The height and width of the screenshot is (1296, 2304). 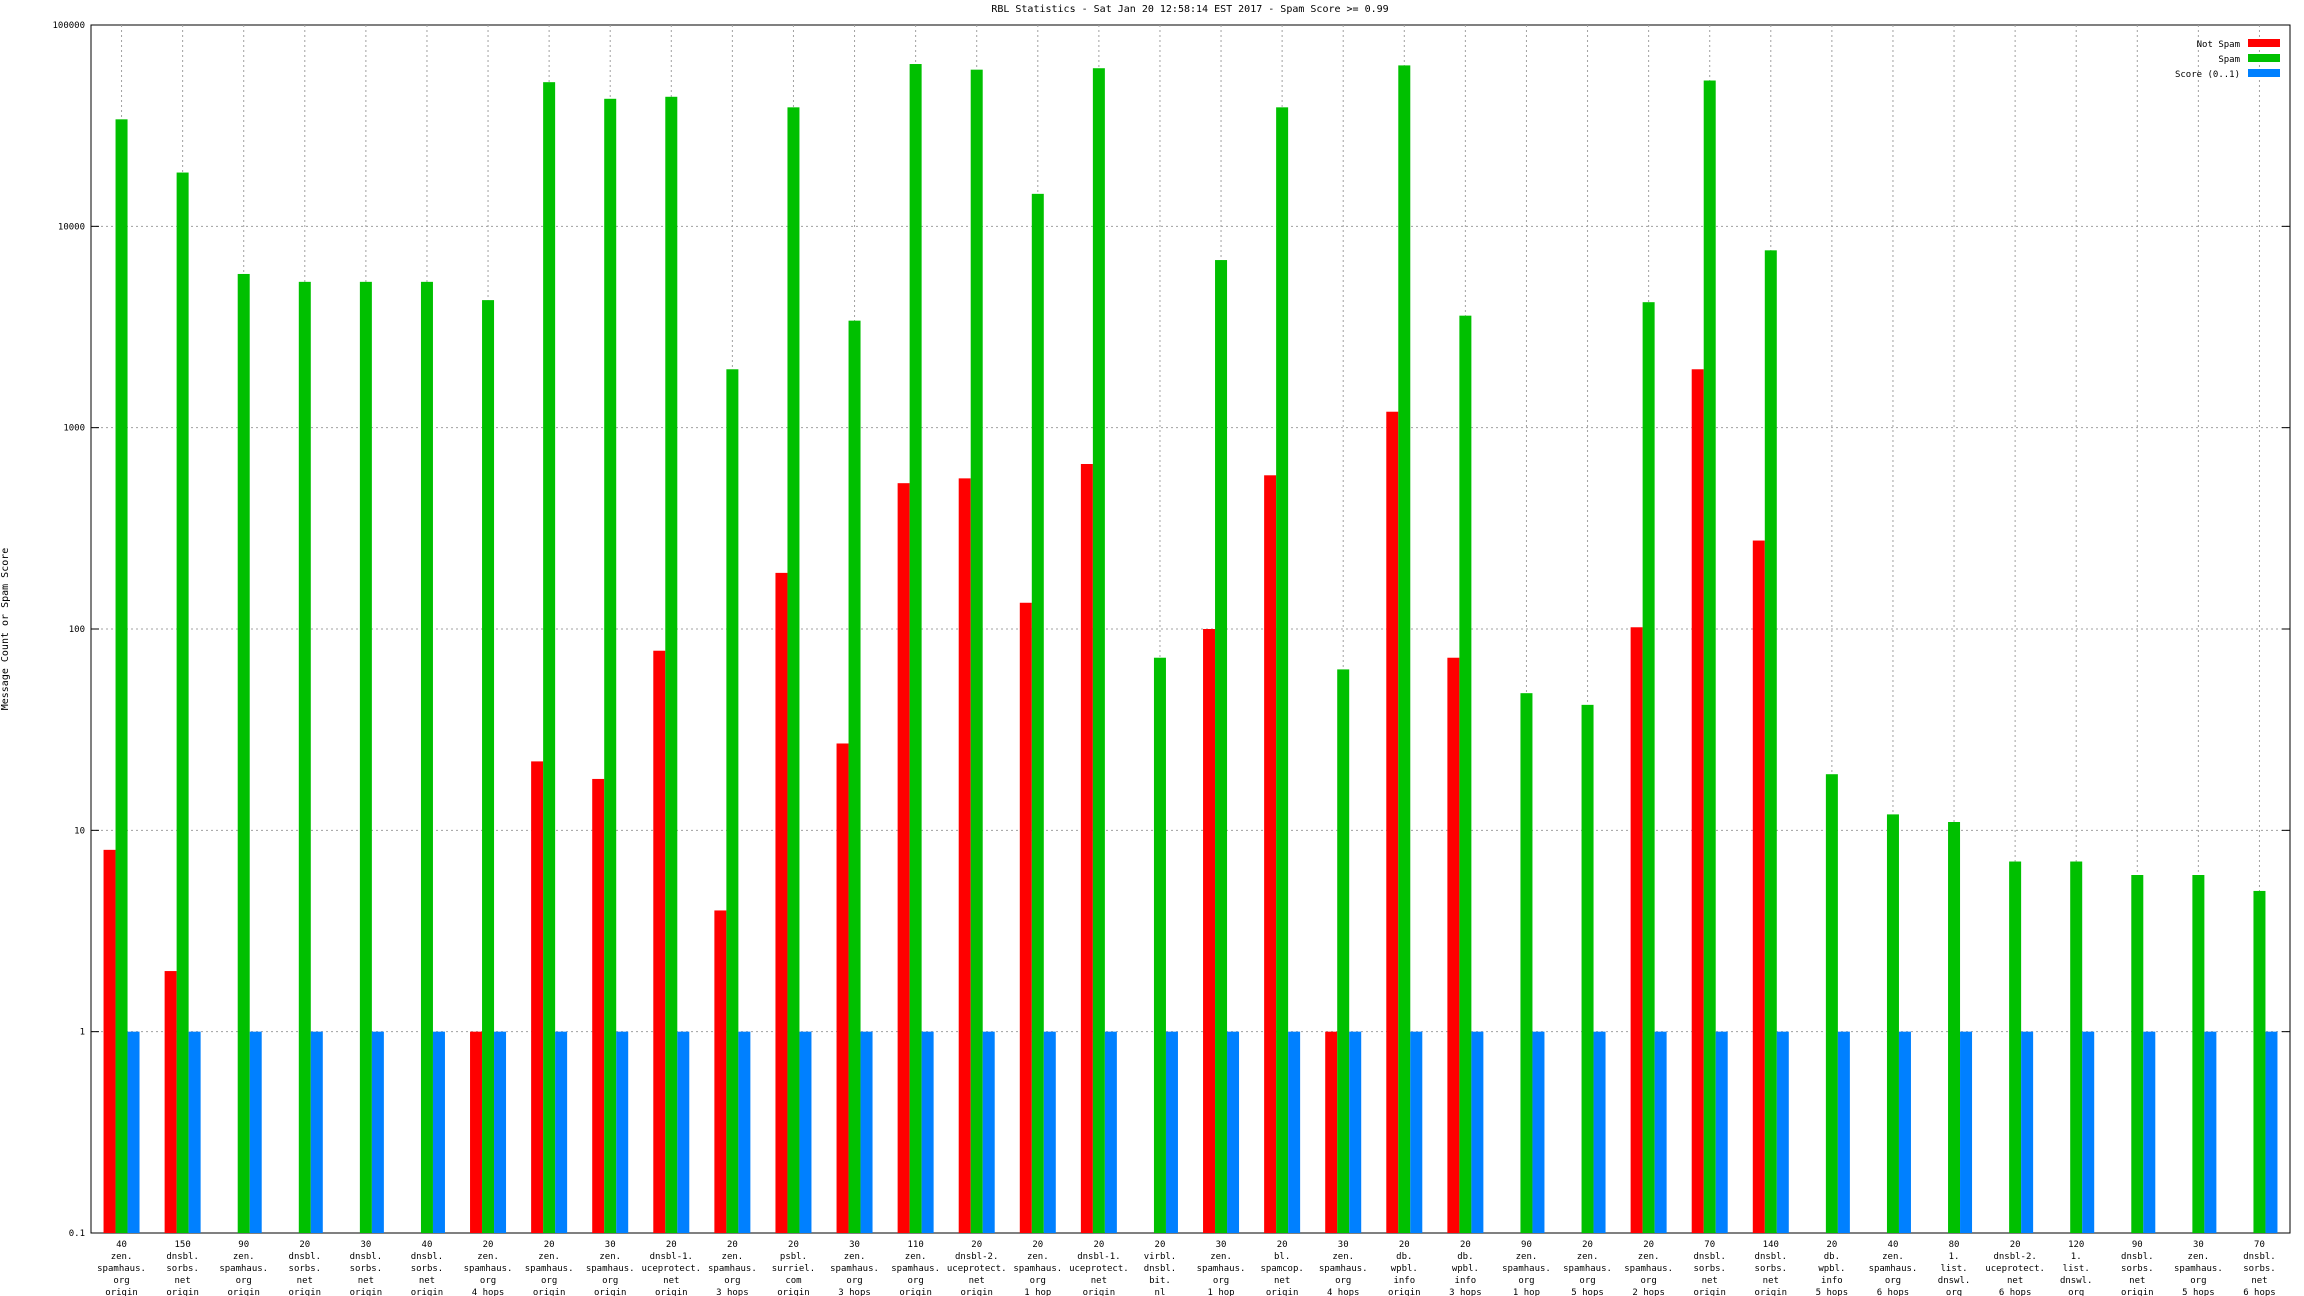 What do you see at coordinates (243, 1268) in the screenshot?
I see `x-tick-label: 90 zen. spamhaus. org origin` at bounding box center [243, 1268].